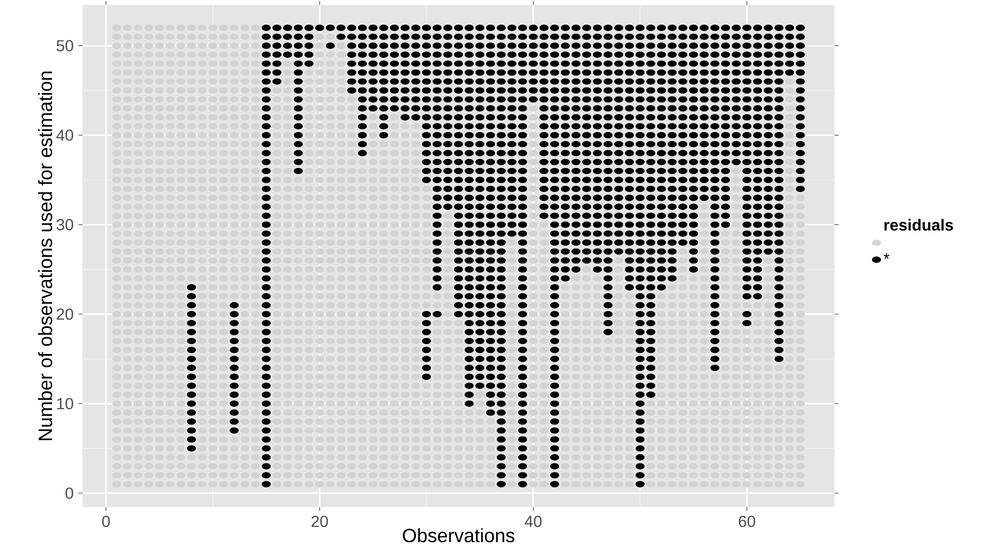 The image size is (983, 551). What do you see at coordinates (65, 135) in the screenshot?
I see `y-tick-label: 40` at bounding box center [65, 135].